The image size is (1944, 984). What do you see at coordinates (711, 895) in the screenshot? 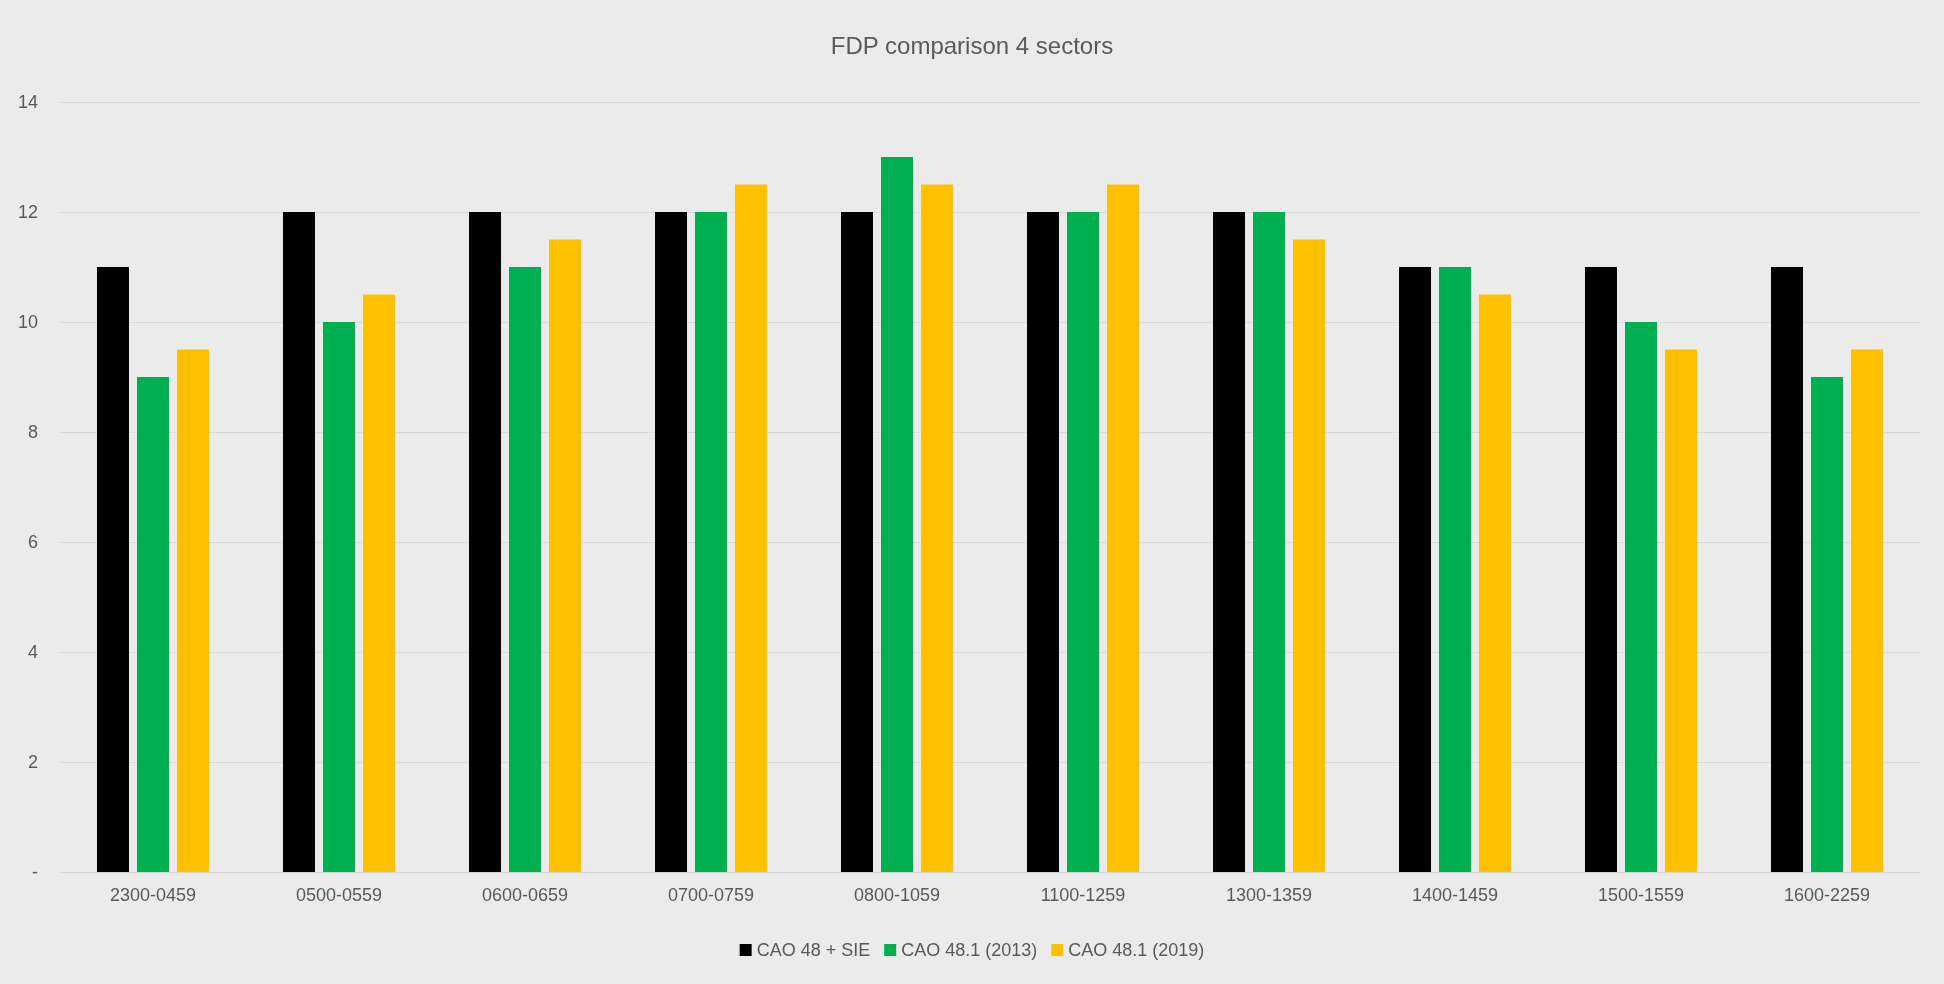
I see `x-tick-label: 0700-0759` at bounding box center [711, 895].